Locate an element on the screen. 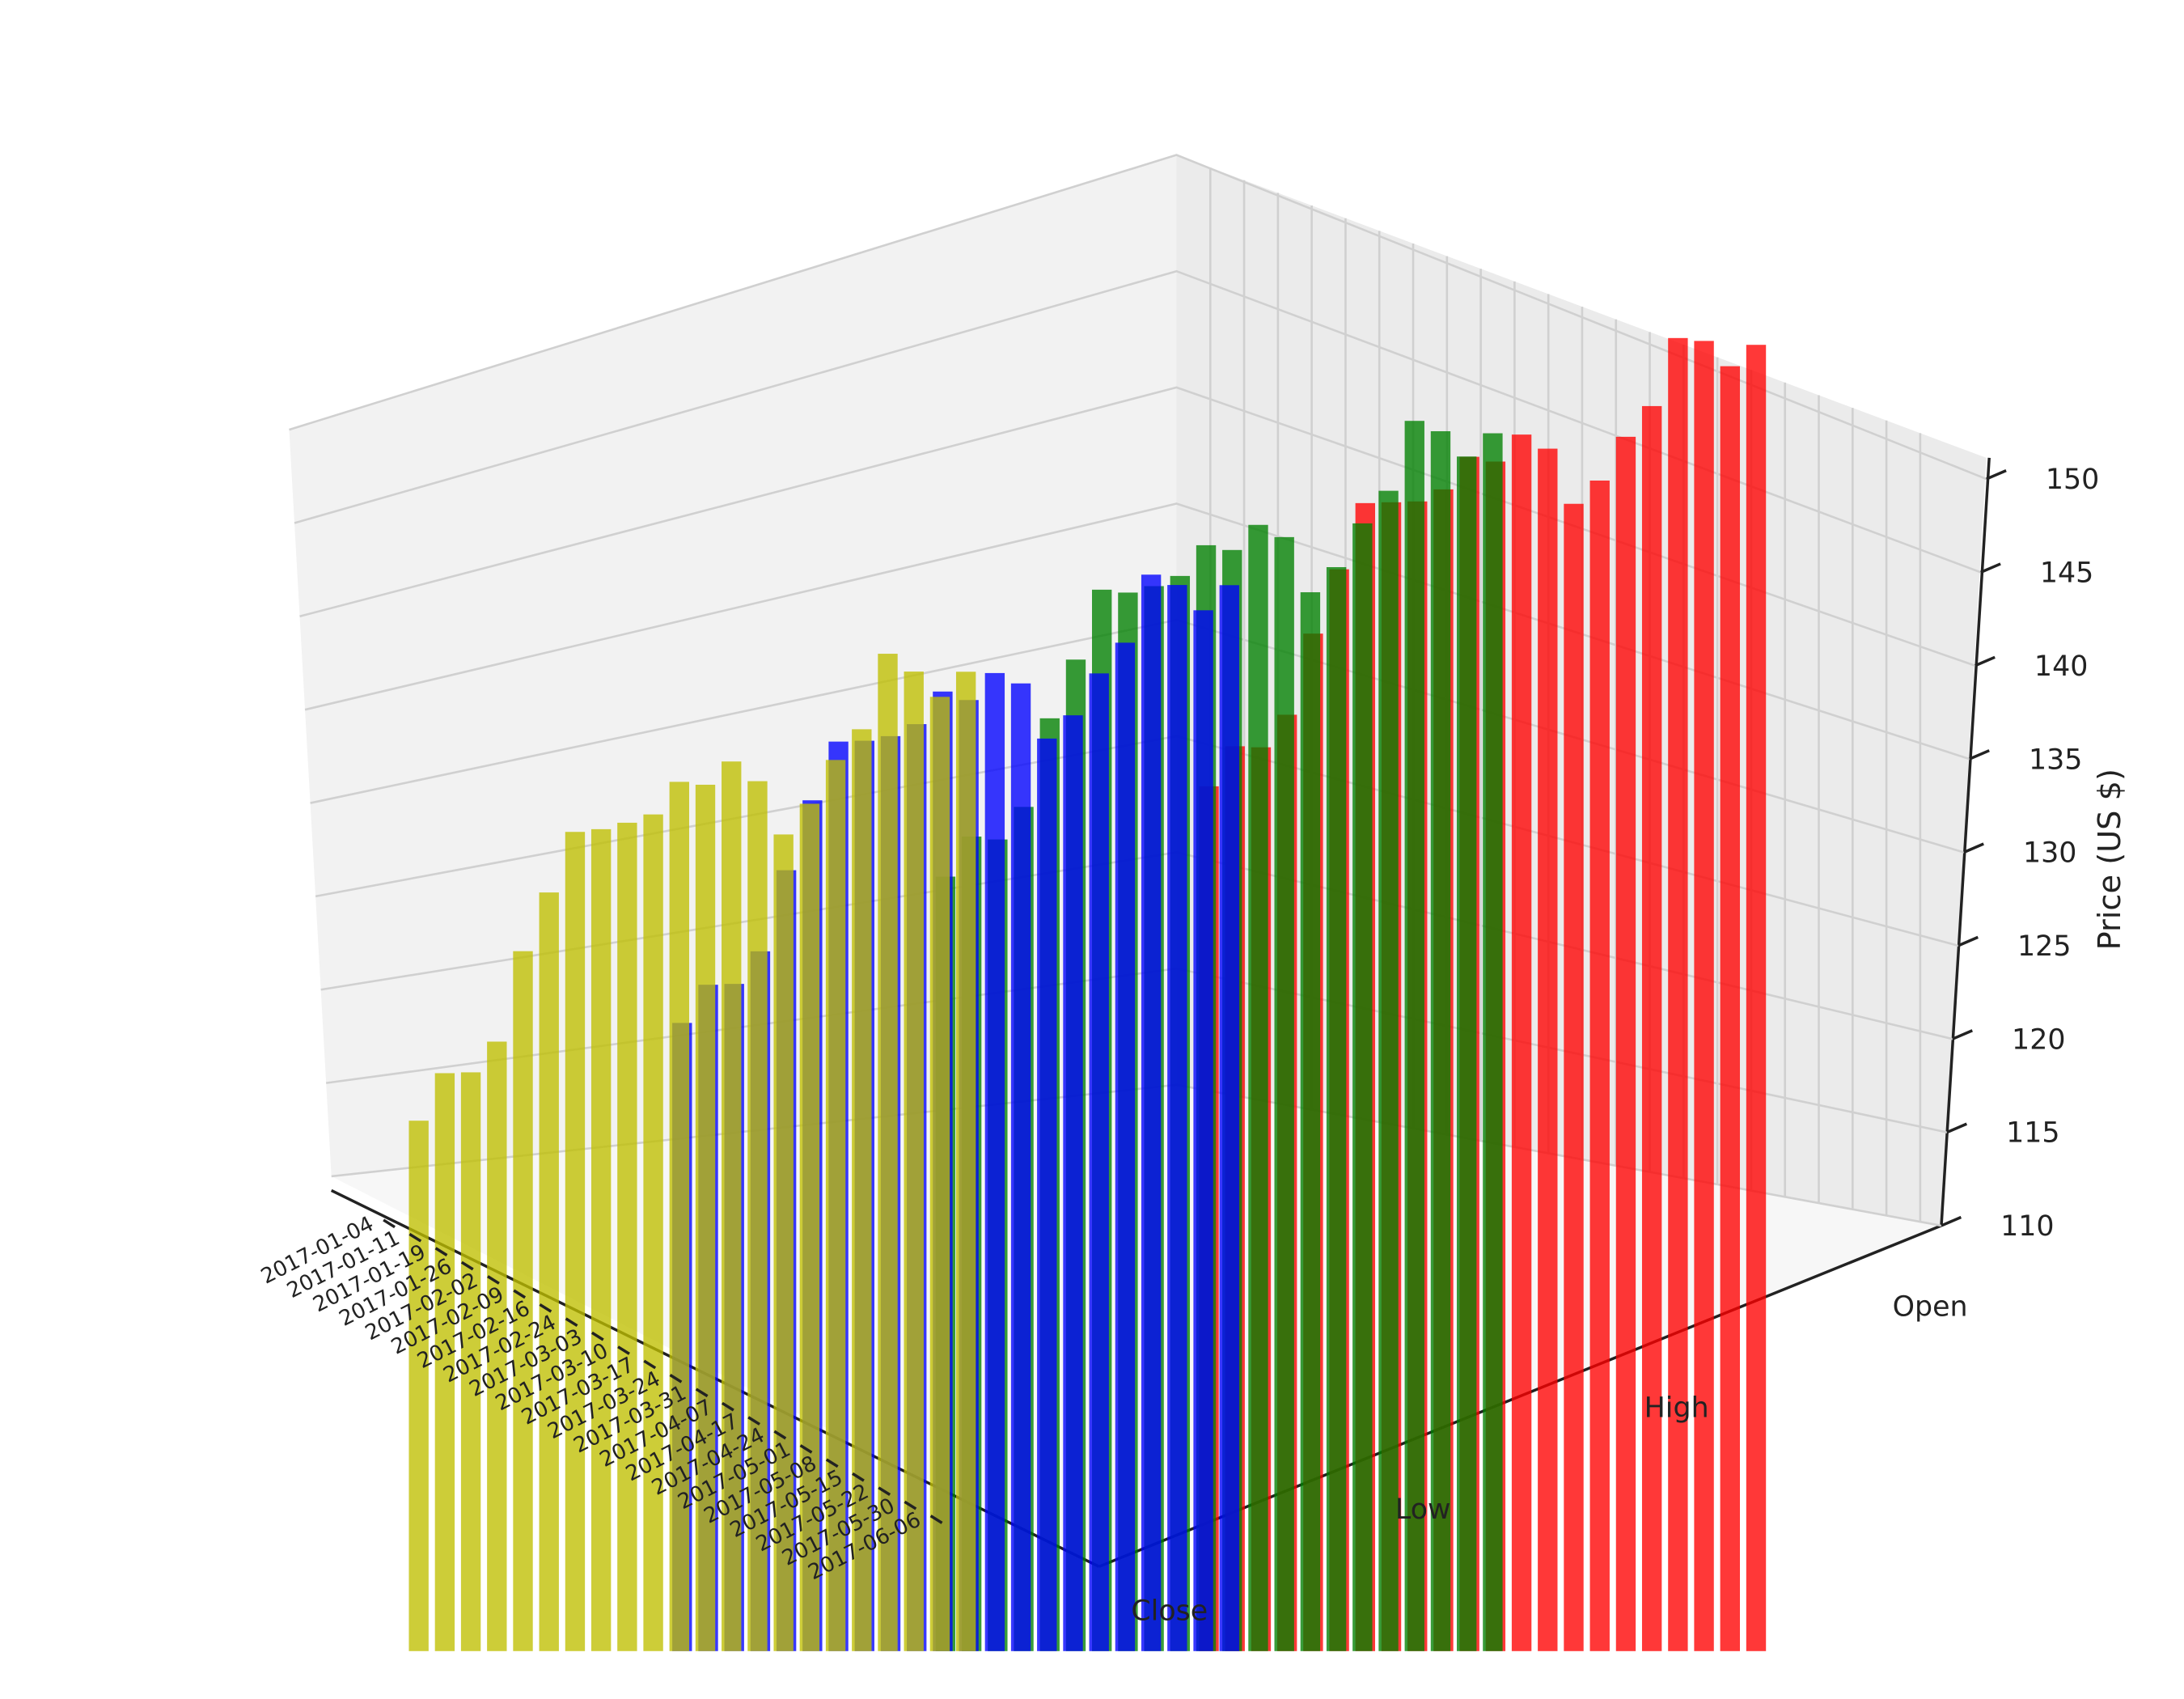 The height and width of the screenshot is (1699, 2184). z-tick-label: 140 is located at coordinates (2061, 666).